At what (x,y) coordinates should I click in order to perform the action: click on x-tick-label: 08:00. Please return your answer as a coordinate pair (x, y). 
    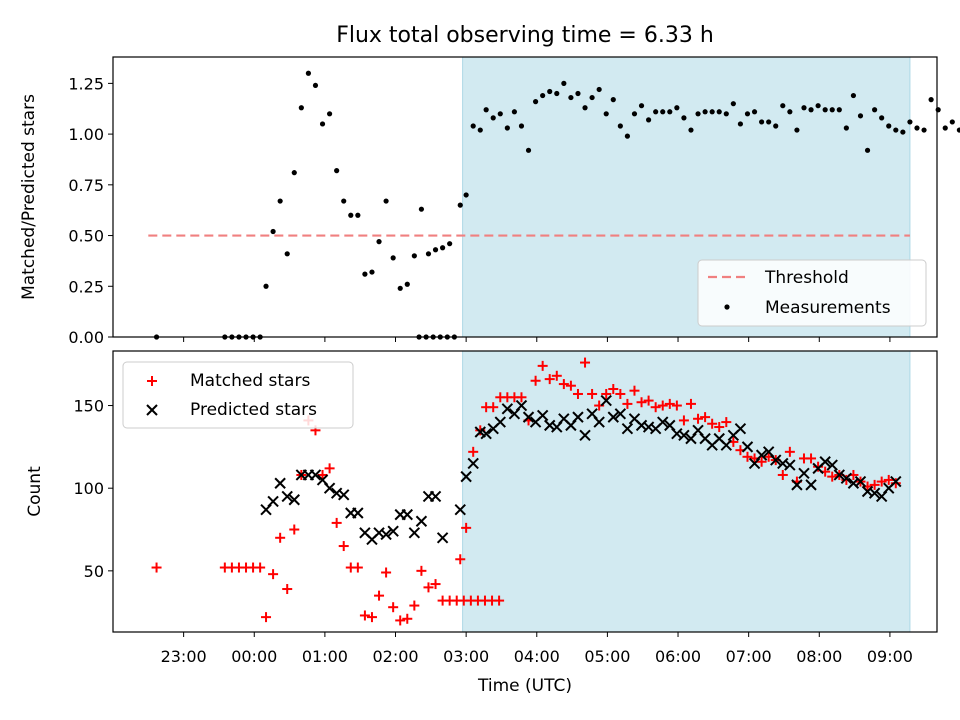
    Looking at the image, I should click on (819, 656).